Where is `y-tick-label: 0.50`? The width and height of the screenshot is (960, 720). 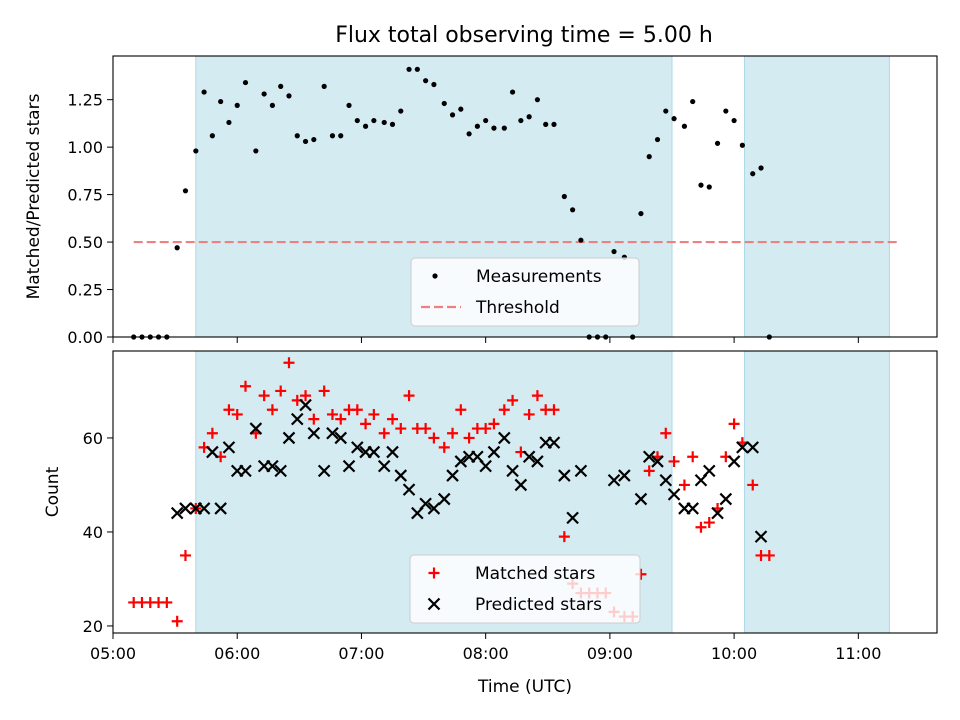
y-tick-label: 0.50 is located at coordinates (85, 242).